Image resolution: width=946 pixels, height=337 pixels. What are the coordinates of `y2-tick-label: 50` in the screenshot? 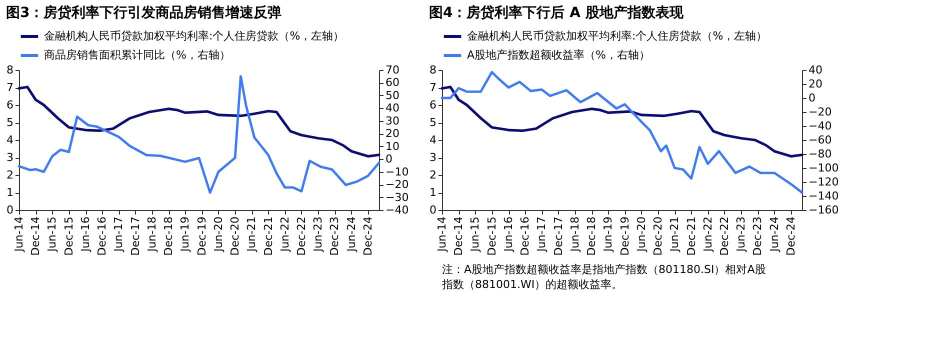 It's located at (393, 95).